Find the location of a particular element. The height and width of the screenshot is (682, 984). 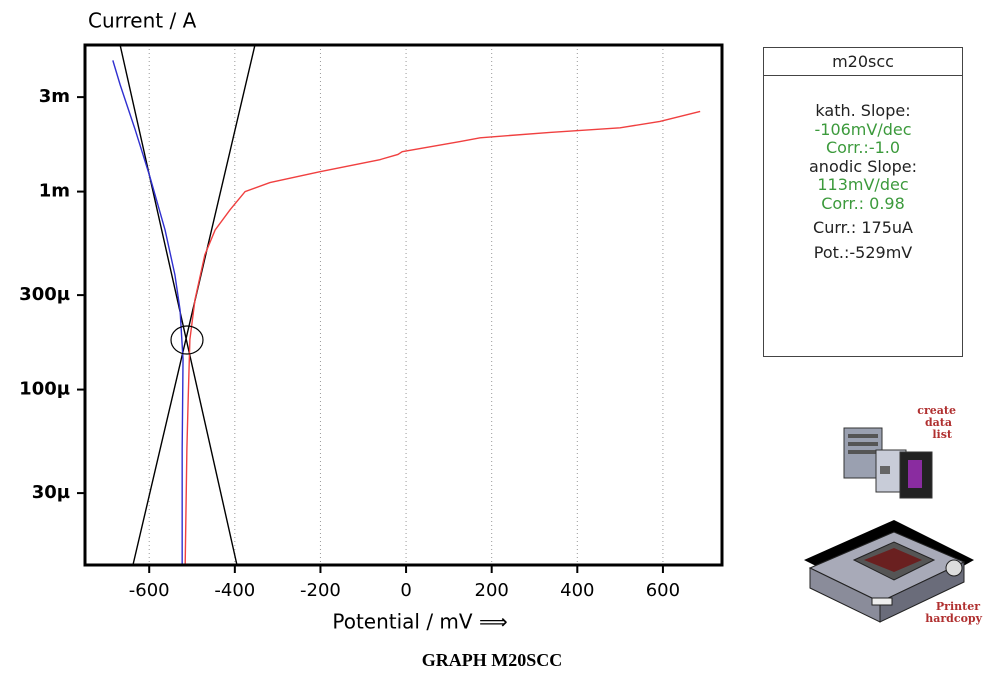

create-data-list-button: create data list is located at coordinates (899, 451).